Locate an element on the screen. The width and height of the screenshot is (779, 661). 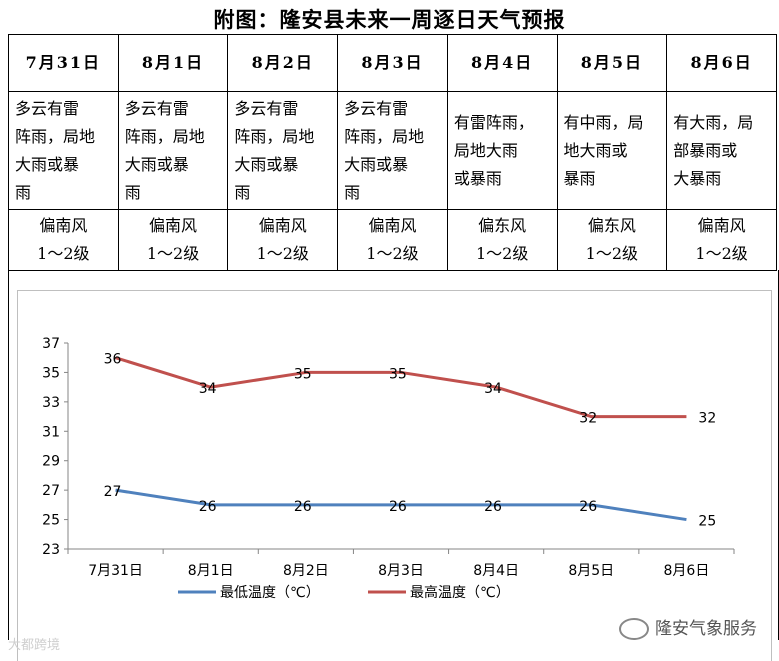
date-cell: 8月6日 is located at coordinates (721, 63).